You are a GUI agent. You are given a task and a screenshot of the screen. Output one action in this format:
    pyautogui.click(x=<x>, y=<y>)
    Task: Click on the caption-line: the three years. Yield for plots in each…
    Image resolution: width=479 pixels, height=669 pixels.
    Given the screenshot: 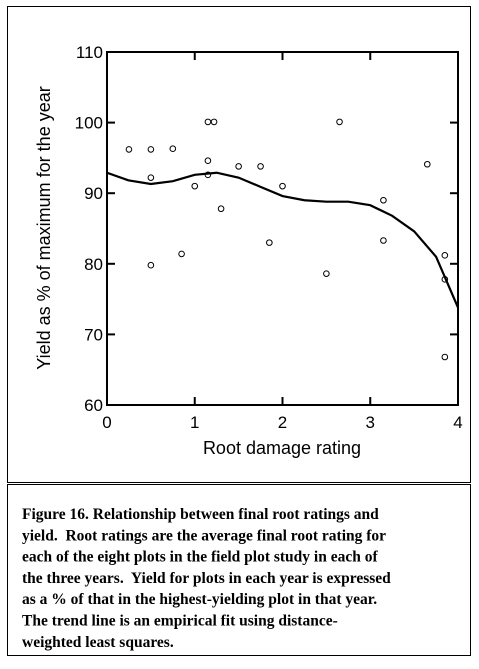 What is the action you would take?
    pyautogui.click(x=206, y=578)
    